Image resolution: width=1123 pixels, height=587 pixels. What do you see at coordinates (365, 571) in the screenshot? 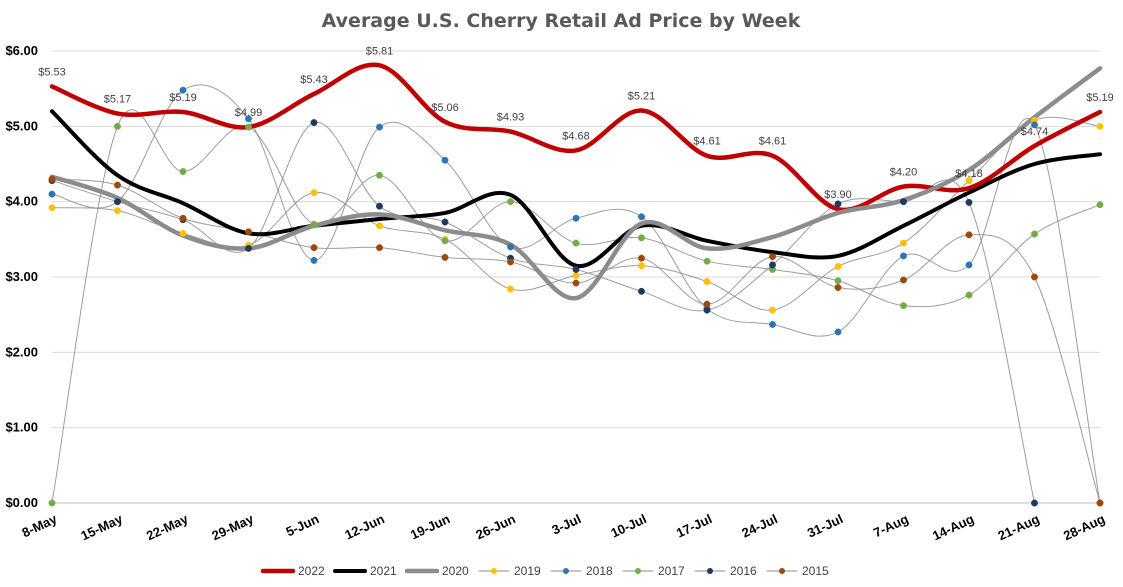
I see `legend-item-2021: 2021` at bounding box center [365, 571].